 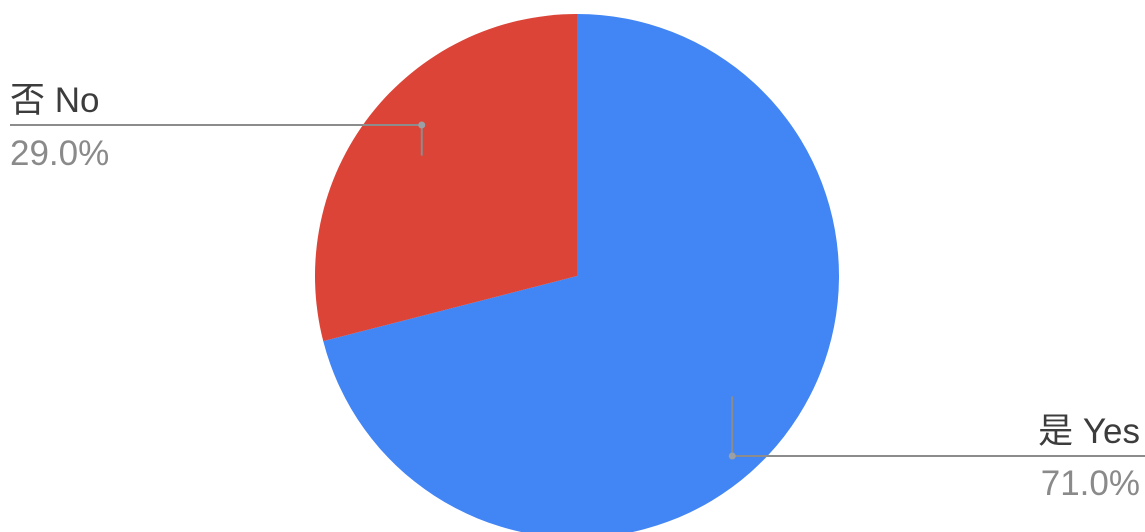 I want to click on callout-dot-no, so click(x=422, y=125).